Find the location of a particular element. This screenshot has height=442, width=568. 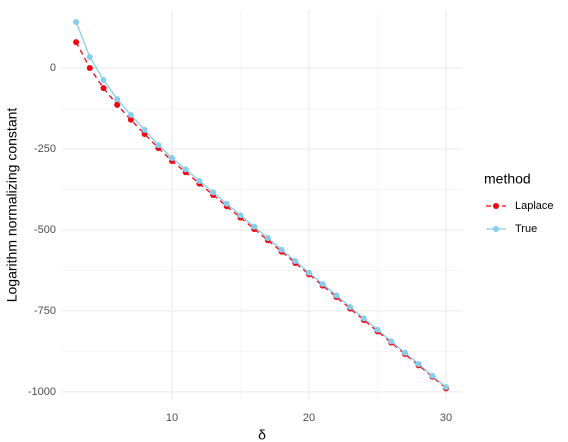

legend-label: Laplace is located at coordinates (534, 206).